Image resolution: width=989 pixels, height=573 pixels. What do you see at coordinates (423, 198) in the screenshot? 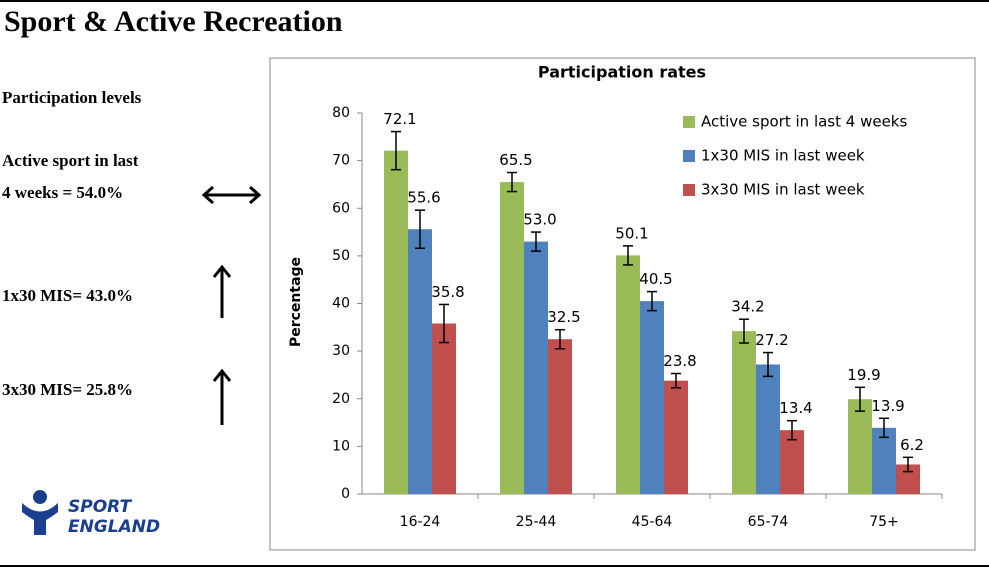
I see `data-label: 55.6` at bounding box center [423, 198].